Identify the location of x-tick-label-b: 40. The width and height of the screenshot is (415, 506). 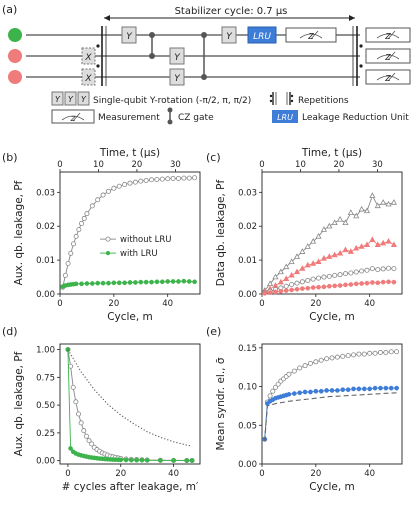
(167, 304).